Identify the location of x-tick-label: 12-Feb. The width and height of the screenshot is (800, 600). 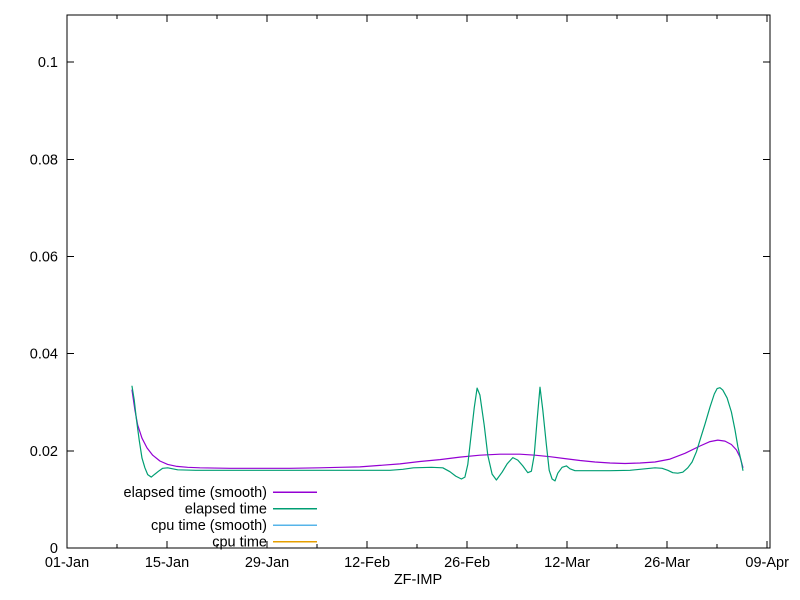
(367, 563).